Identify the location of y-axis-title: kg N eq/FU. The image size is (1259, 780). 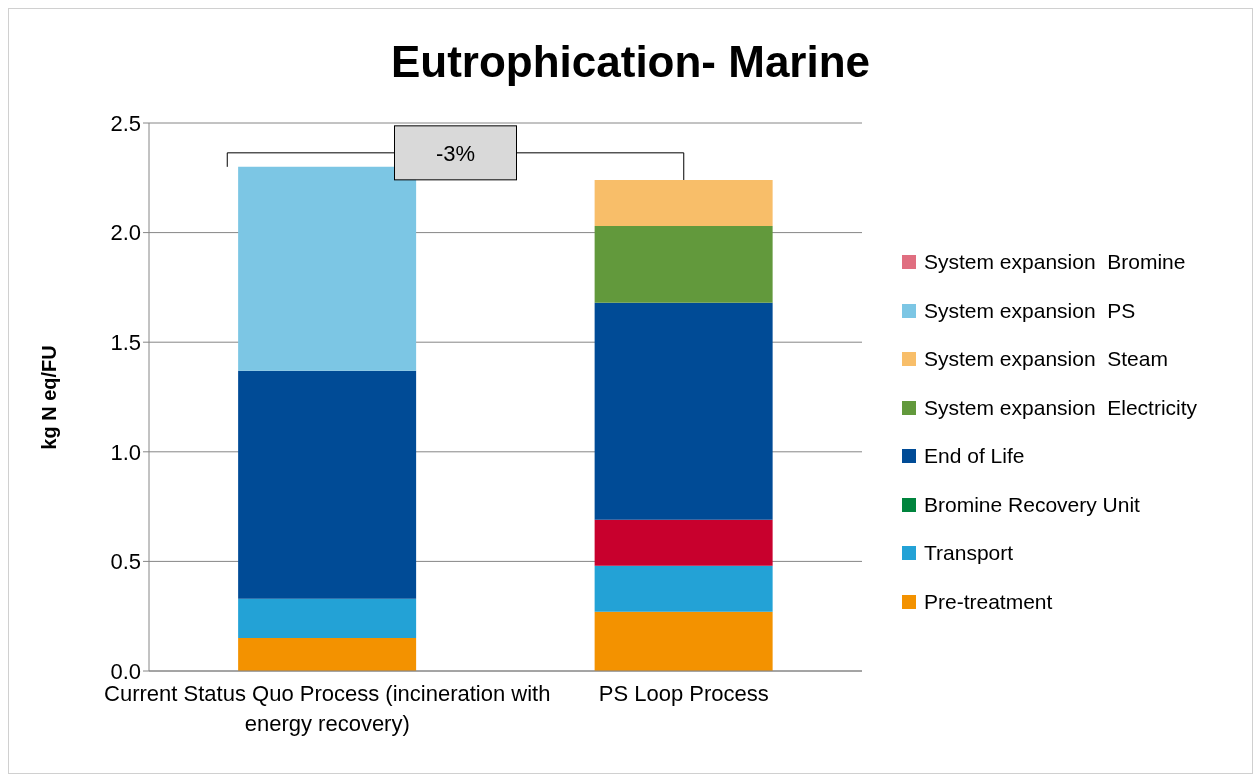
(49, 397).